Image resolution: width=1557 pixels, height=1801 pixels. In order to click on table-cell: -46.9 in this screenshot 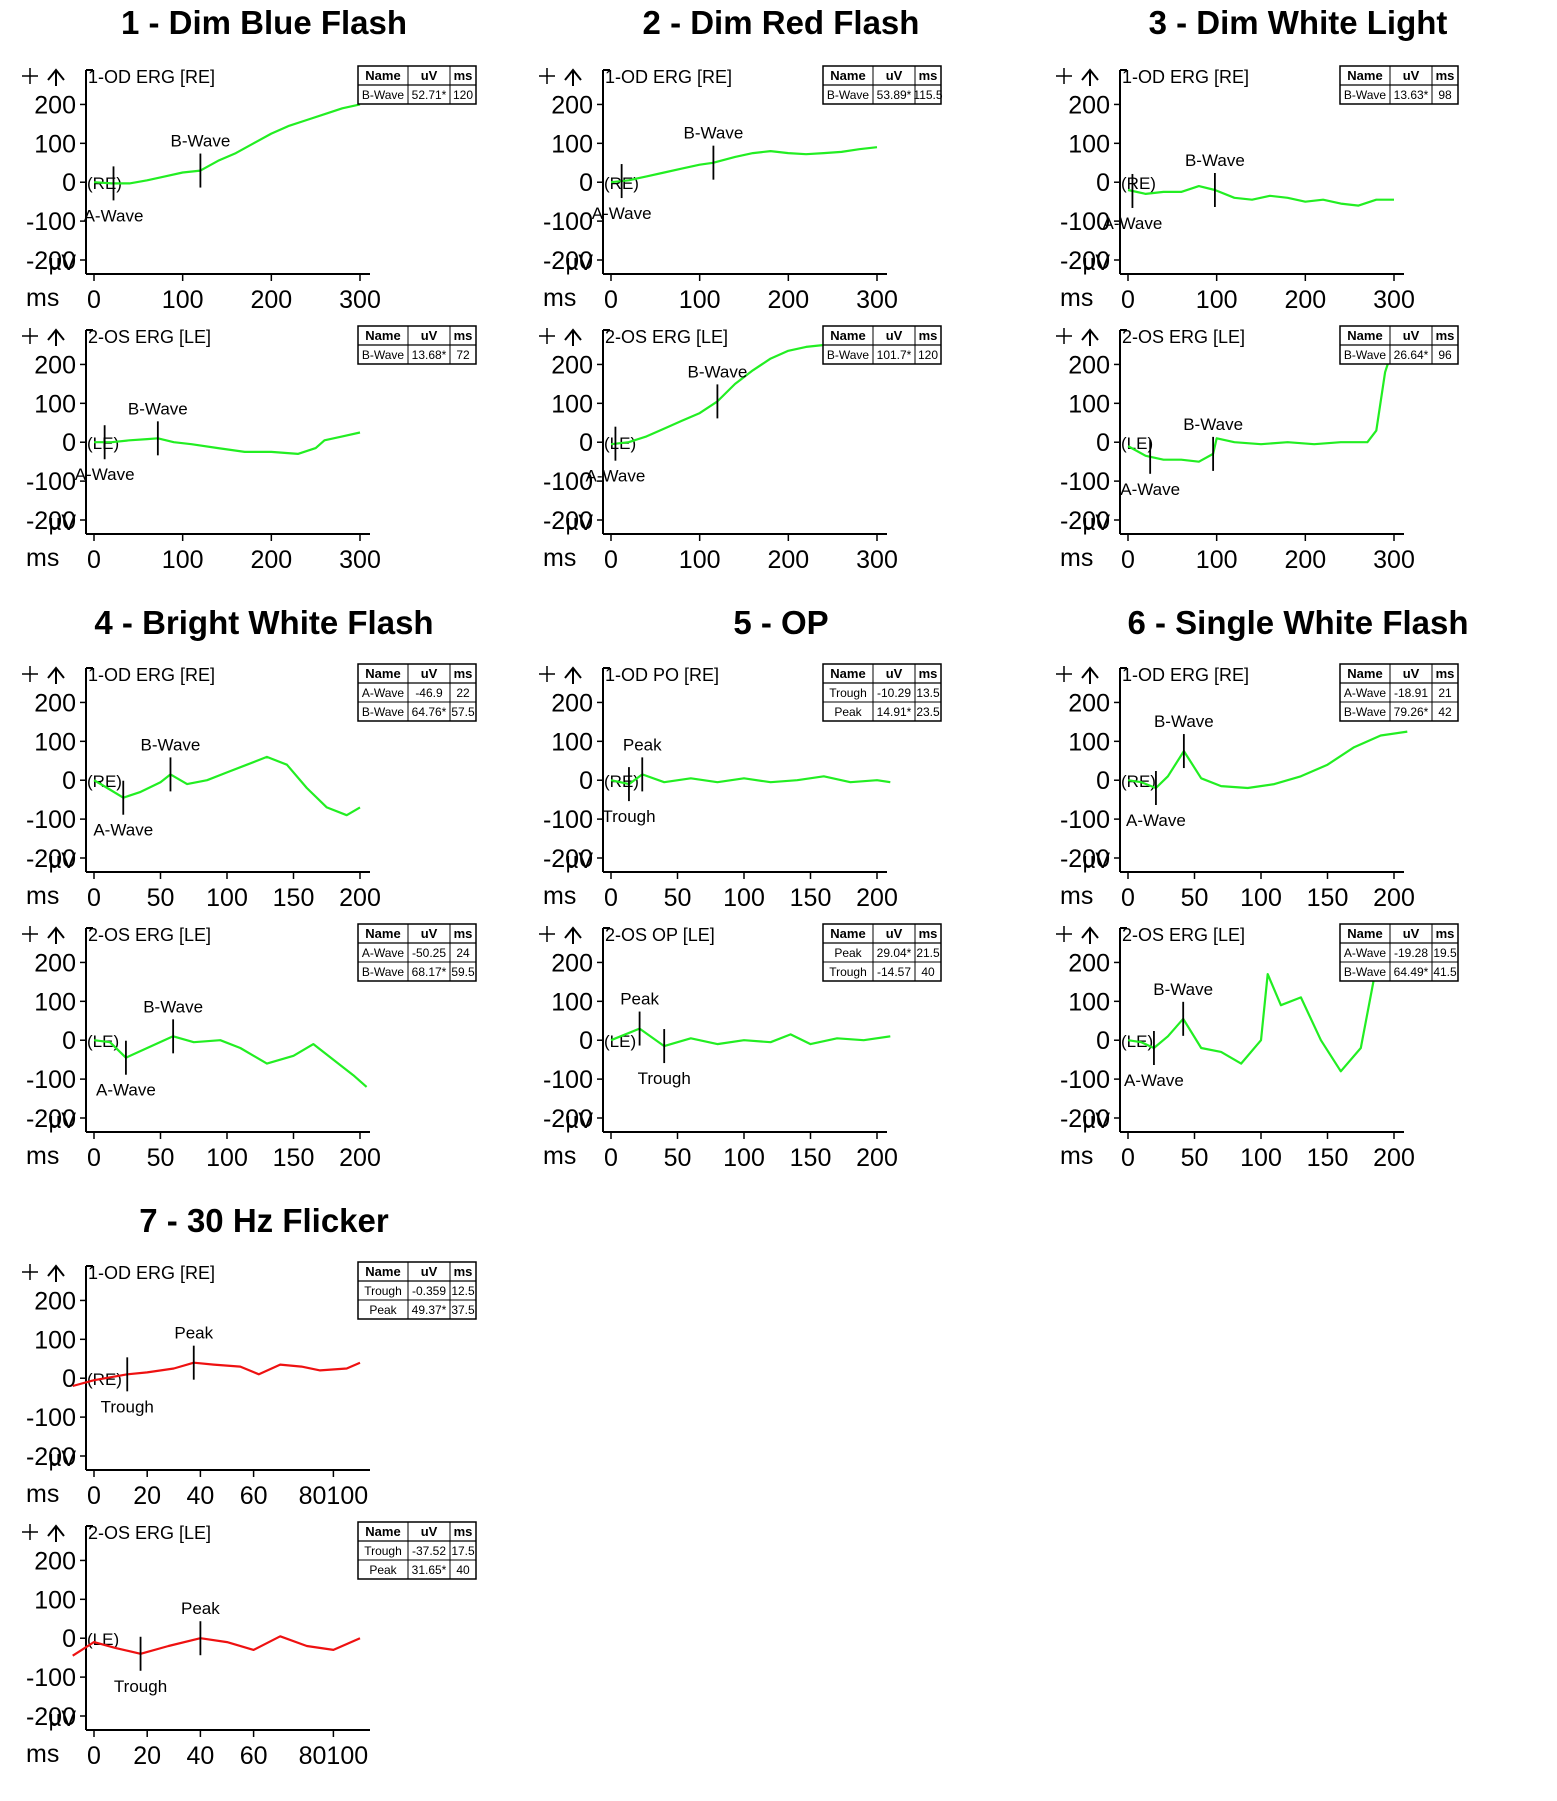, I will do `click(429, 693)`.